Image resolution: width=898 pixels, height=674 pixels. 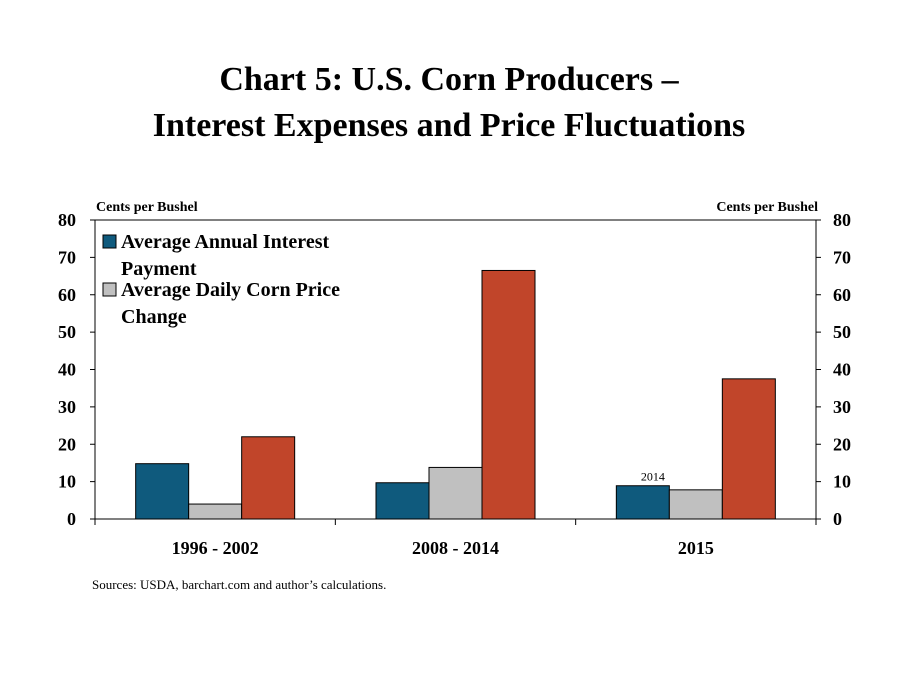 I want to click on left-tick-label-5: 40, so click(x=67, y=370).